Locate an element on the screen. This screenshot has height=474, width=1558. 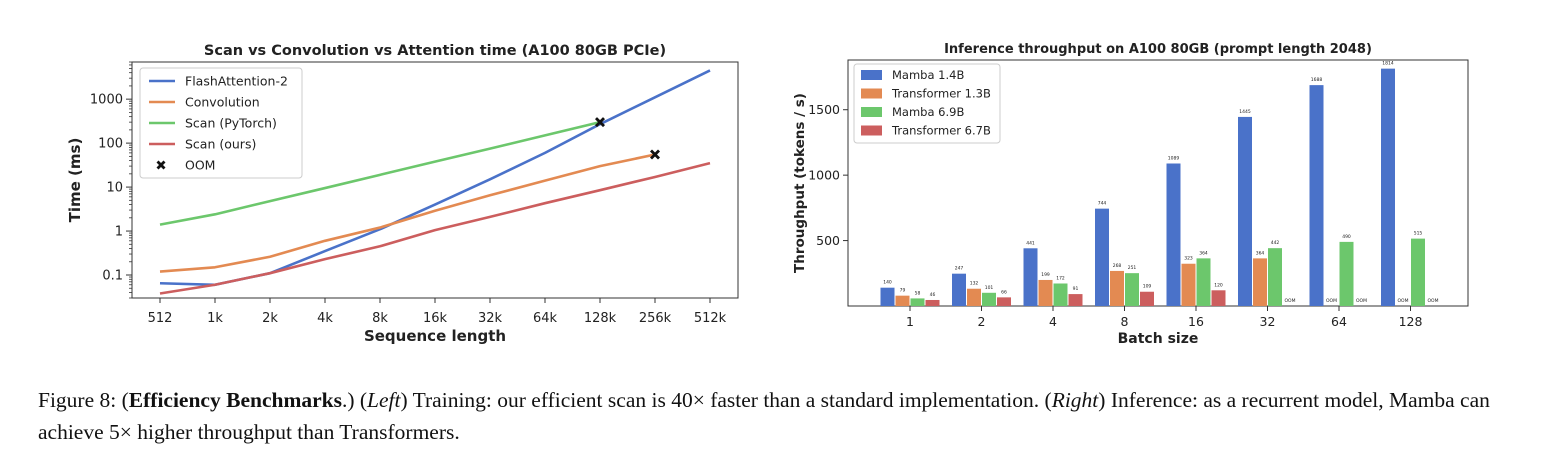
right-x-tick-label: 8 is located at coordinates (1125, 321).